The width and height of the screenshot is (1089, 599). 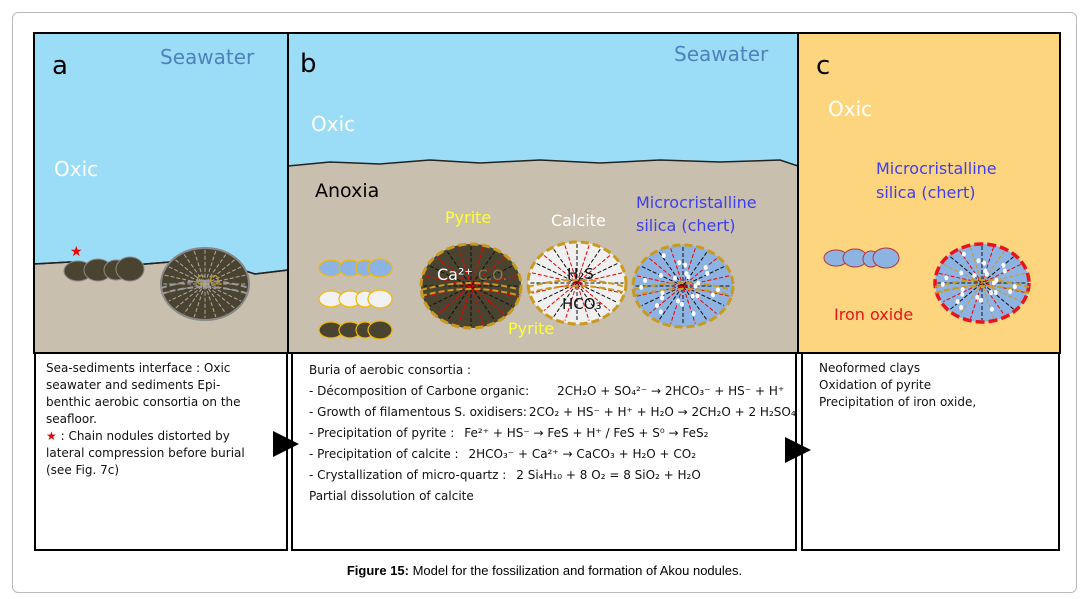 I want to click on text-line: (see Fig. 7c), so click(x=83, y=470).